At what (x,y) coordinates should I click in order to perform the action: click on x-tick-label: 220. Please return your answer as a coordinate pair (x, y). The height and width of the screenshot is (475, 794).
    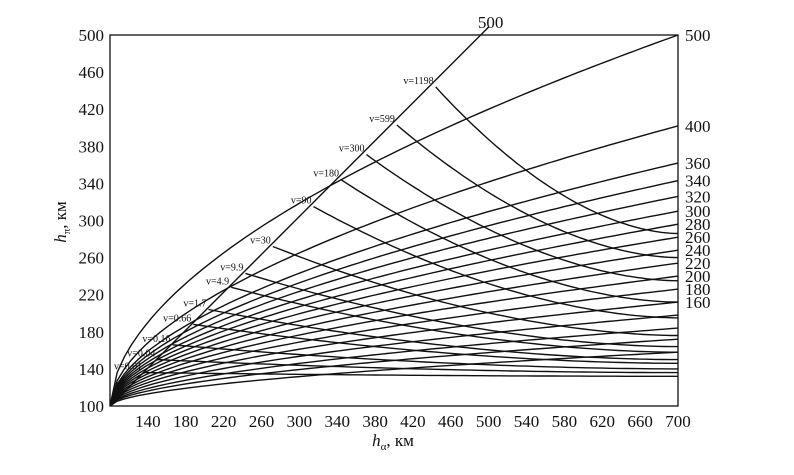
    Looking at the image, I should click on (224, 421).